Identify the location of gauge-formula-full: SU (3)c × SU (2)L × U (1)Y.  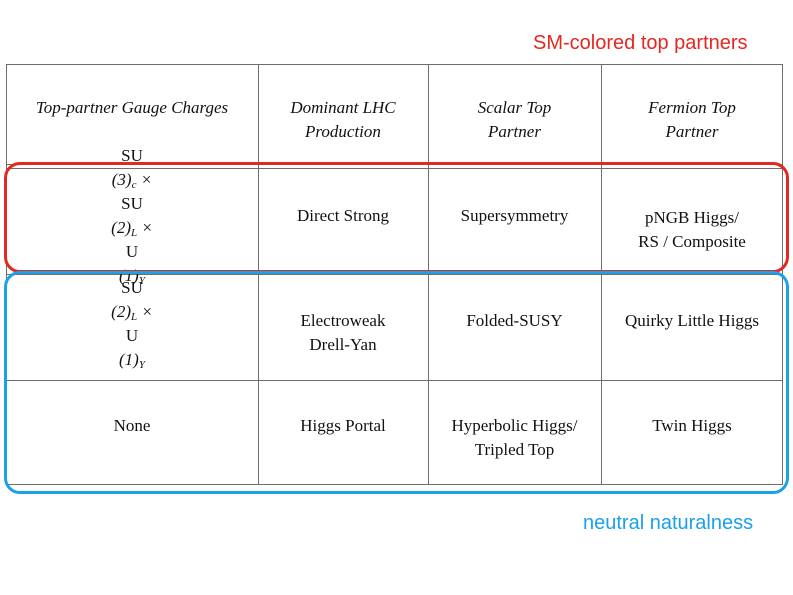
(132, 216).